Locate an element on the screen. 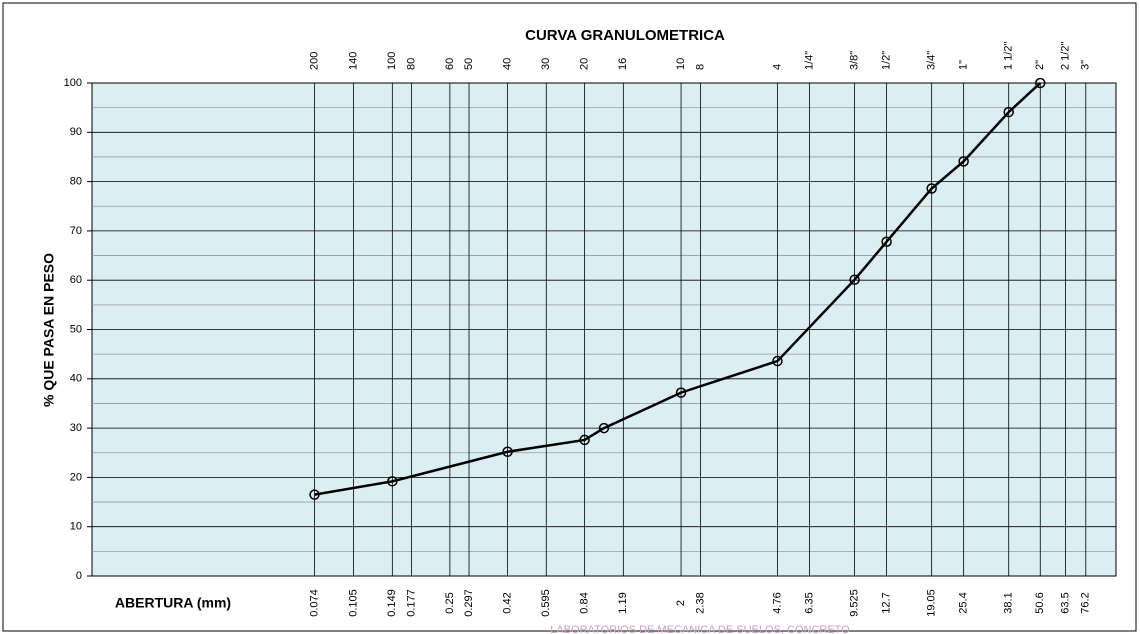  y-tick-label: 70 is located at coordinates (76, 231).